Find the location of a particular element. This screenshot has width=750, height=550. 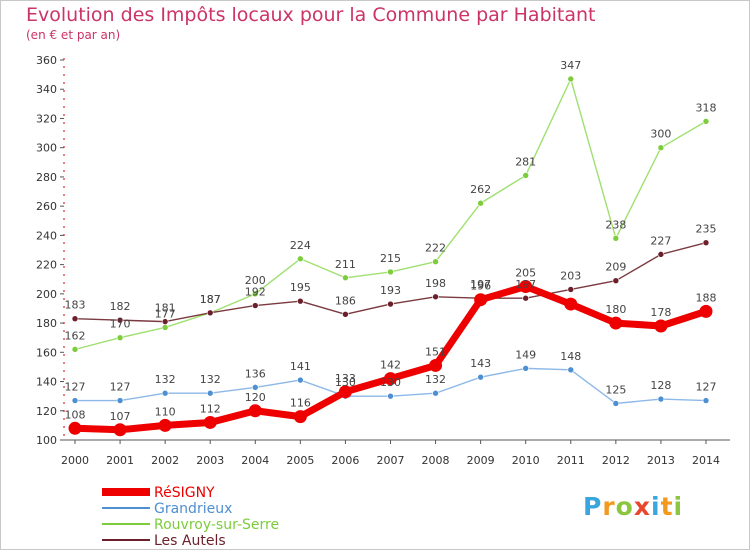

data-label: 281 is located at coordinates (525, 161).